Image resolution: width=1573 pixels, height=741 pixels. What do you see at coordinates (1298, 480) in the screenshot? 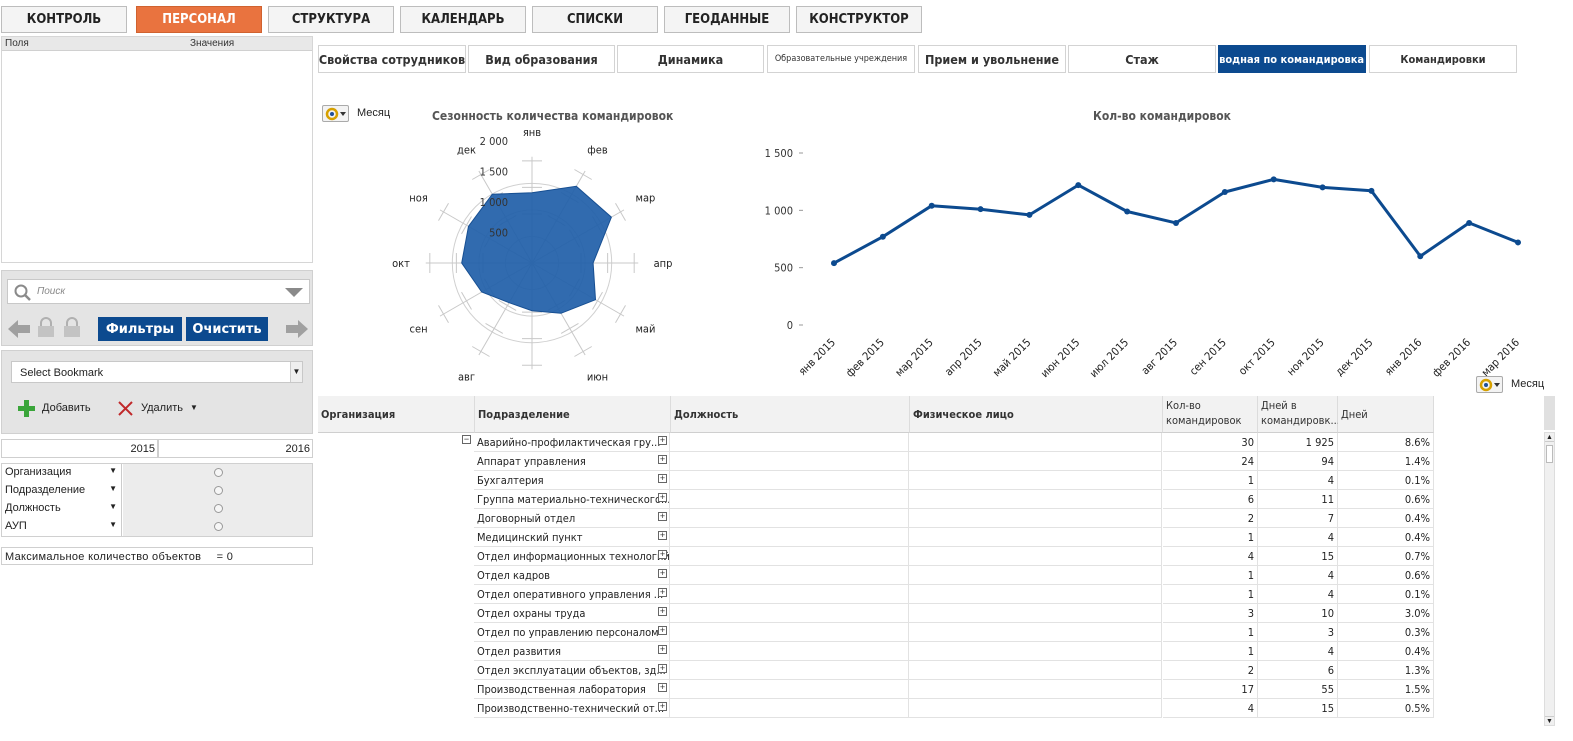
I see `cell-trip-days: 4` at bounding box center [1298, 480].